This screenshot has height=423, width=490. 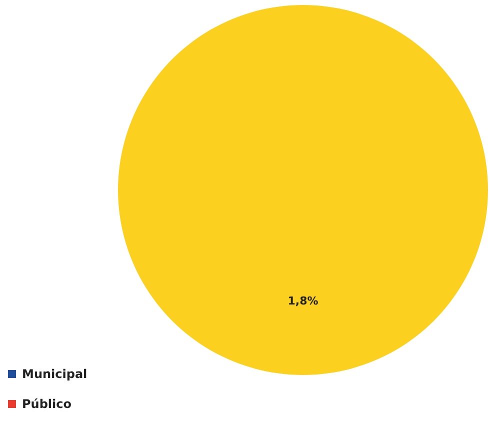 What do you see at coordinates (55, 374) in the screenshot?
I see `legend-label: Municipal` at bounding box center [55, 374].